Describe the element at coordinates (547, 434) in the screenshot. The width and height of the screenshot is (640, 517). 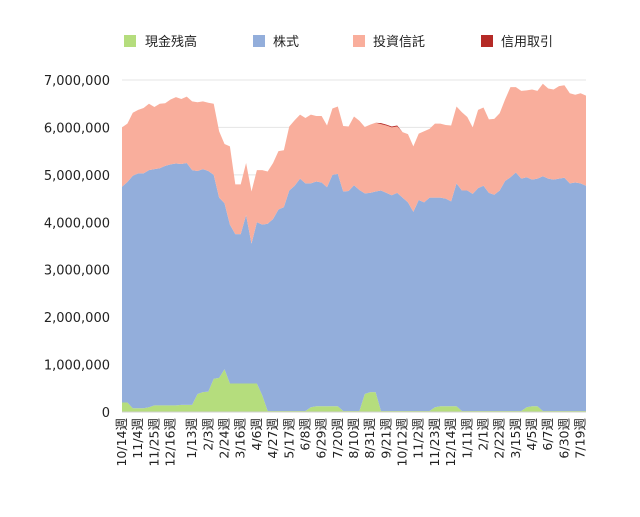
I see `x-tick-label: 6/7週` at that location.